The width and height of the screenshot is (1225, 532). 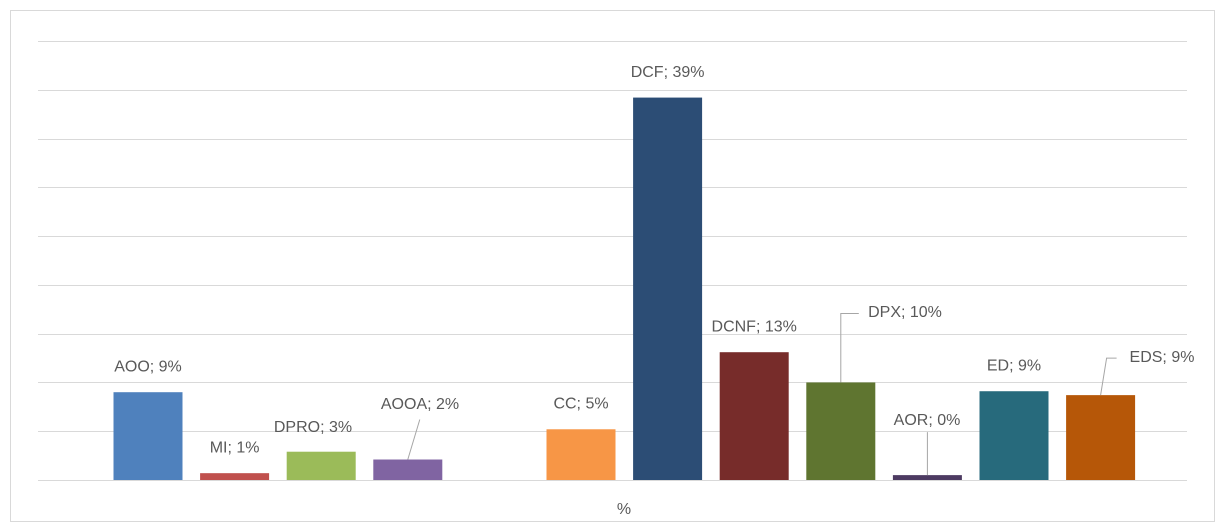 I want to click on x-tick-label: %, so click(x=624, y=509).